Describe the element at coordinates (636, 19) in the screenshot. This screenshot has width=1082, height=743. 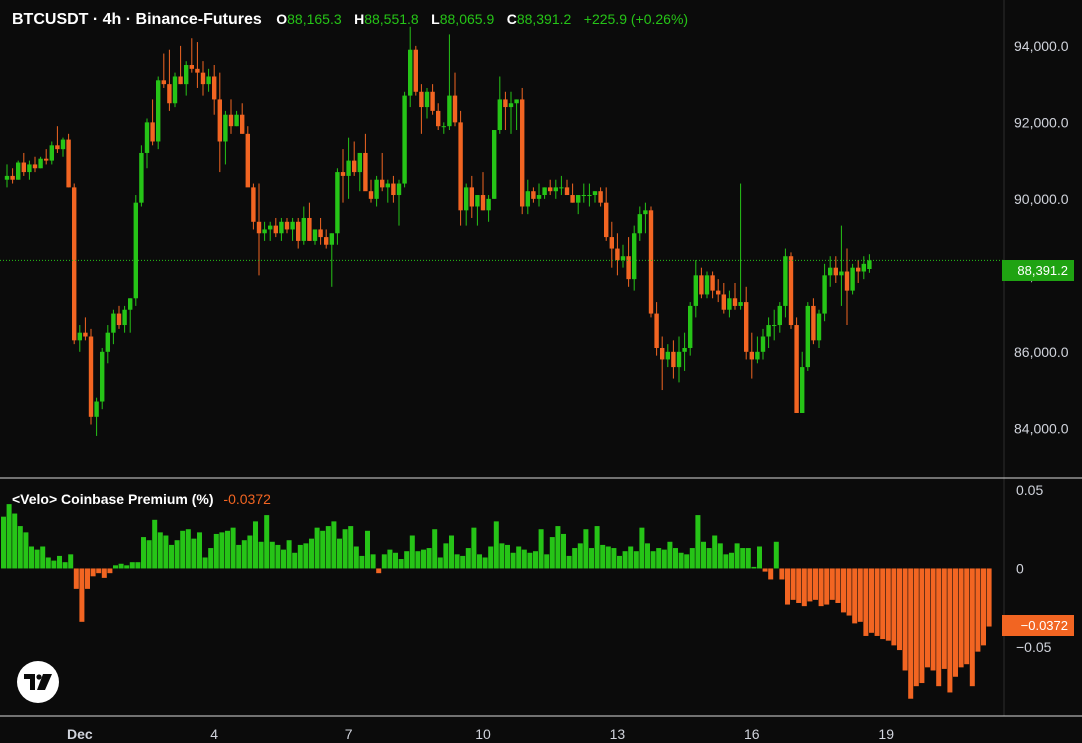
I see `change-value: +225.9 (+0.26%)` at that location.